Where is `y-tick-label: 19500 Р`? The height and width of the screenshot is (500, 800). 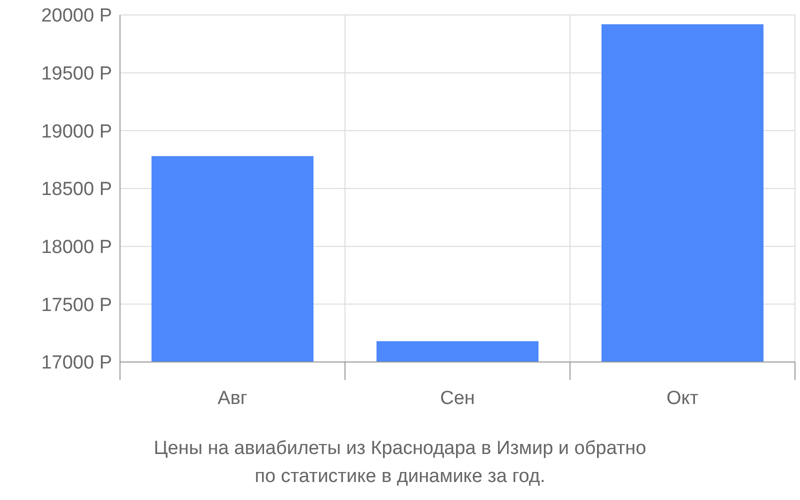
y-tick-label: 19500 Р is located at coordinates (76, 73).